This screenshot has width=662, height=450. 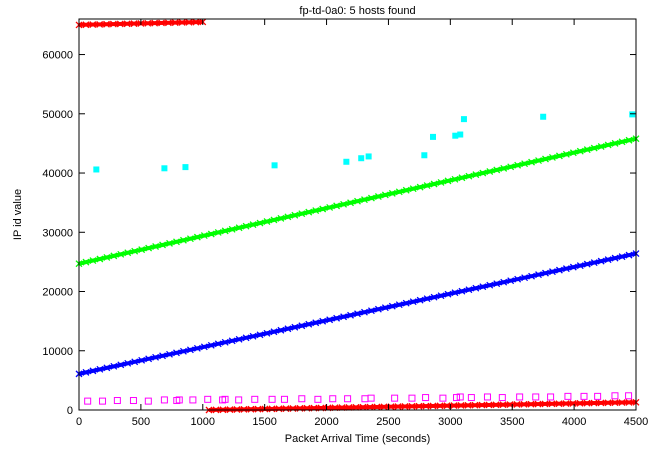 What do you see at coordinates (422, 406) in the screenshot?
I see `series-band` at bounding box center [422, 406].